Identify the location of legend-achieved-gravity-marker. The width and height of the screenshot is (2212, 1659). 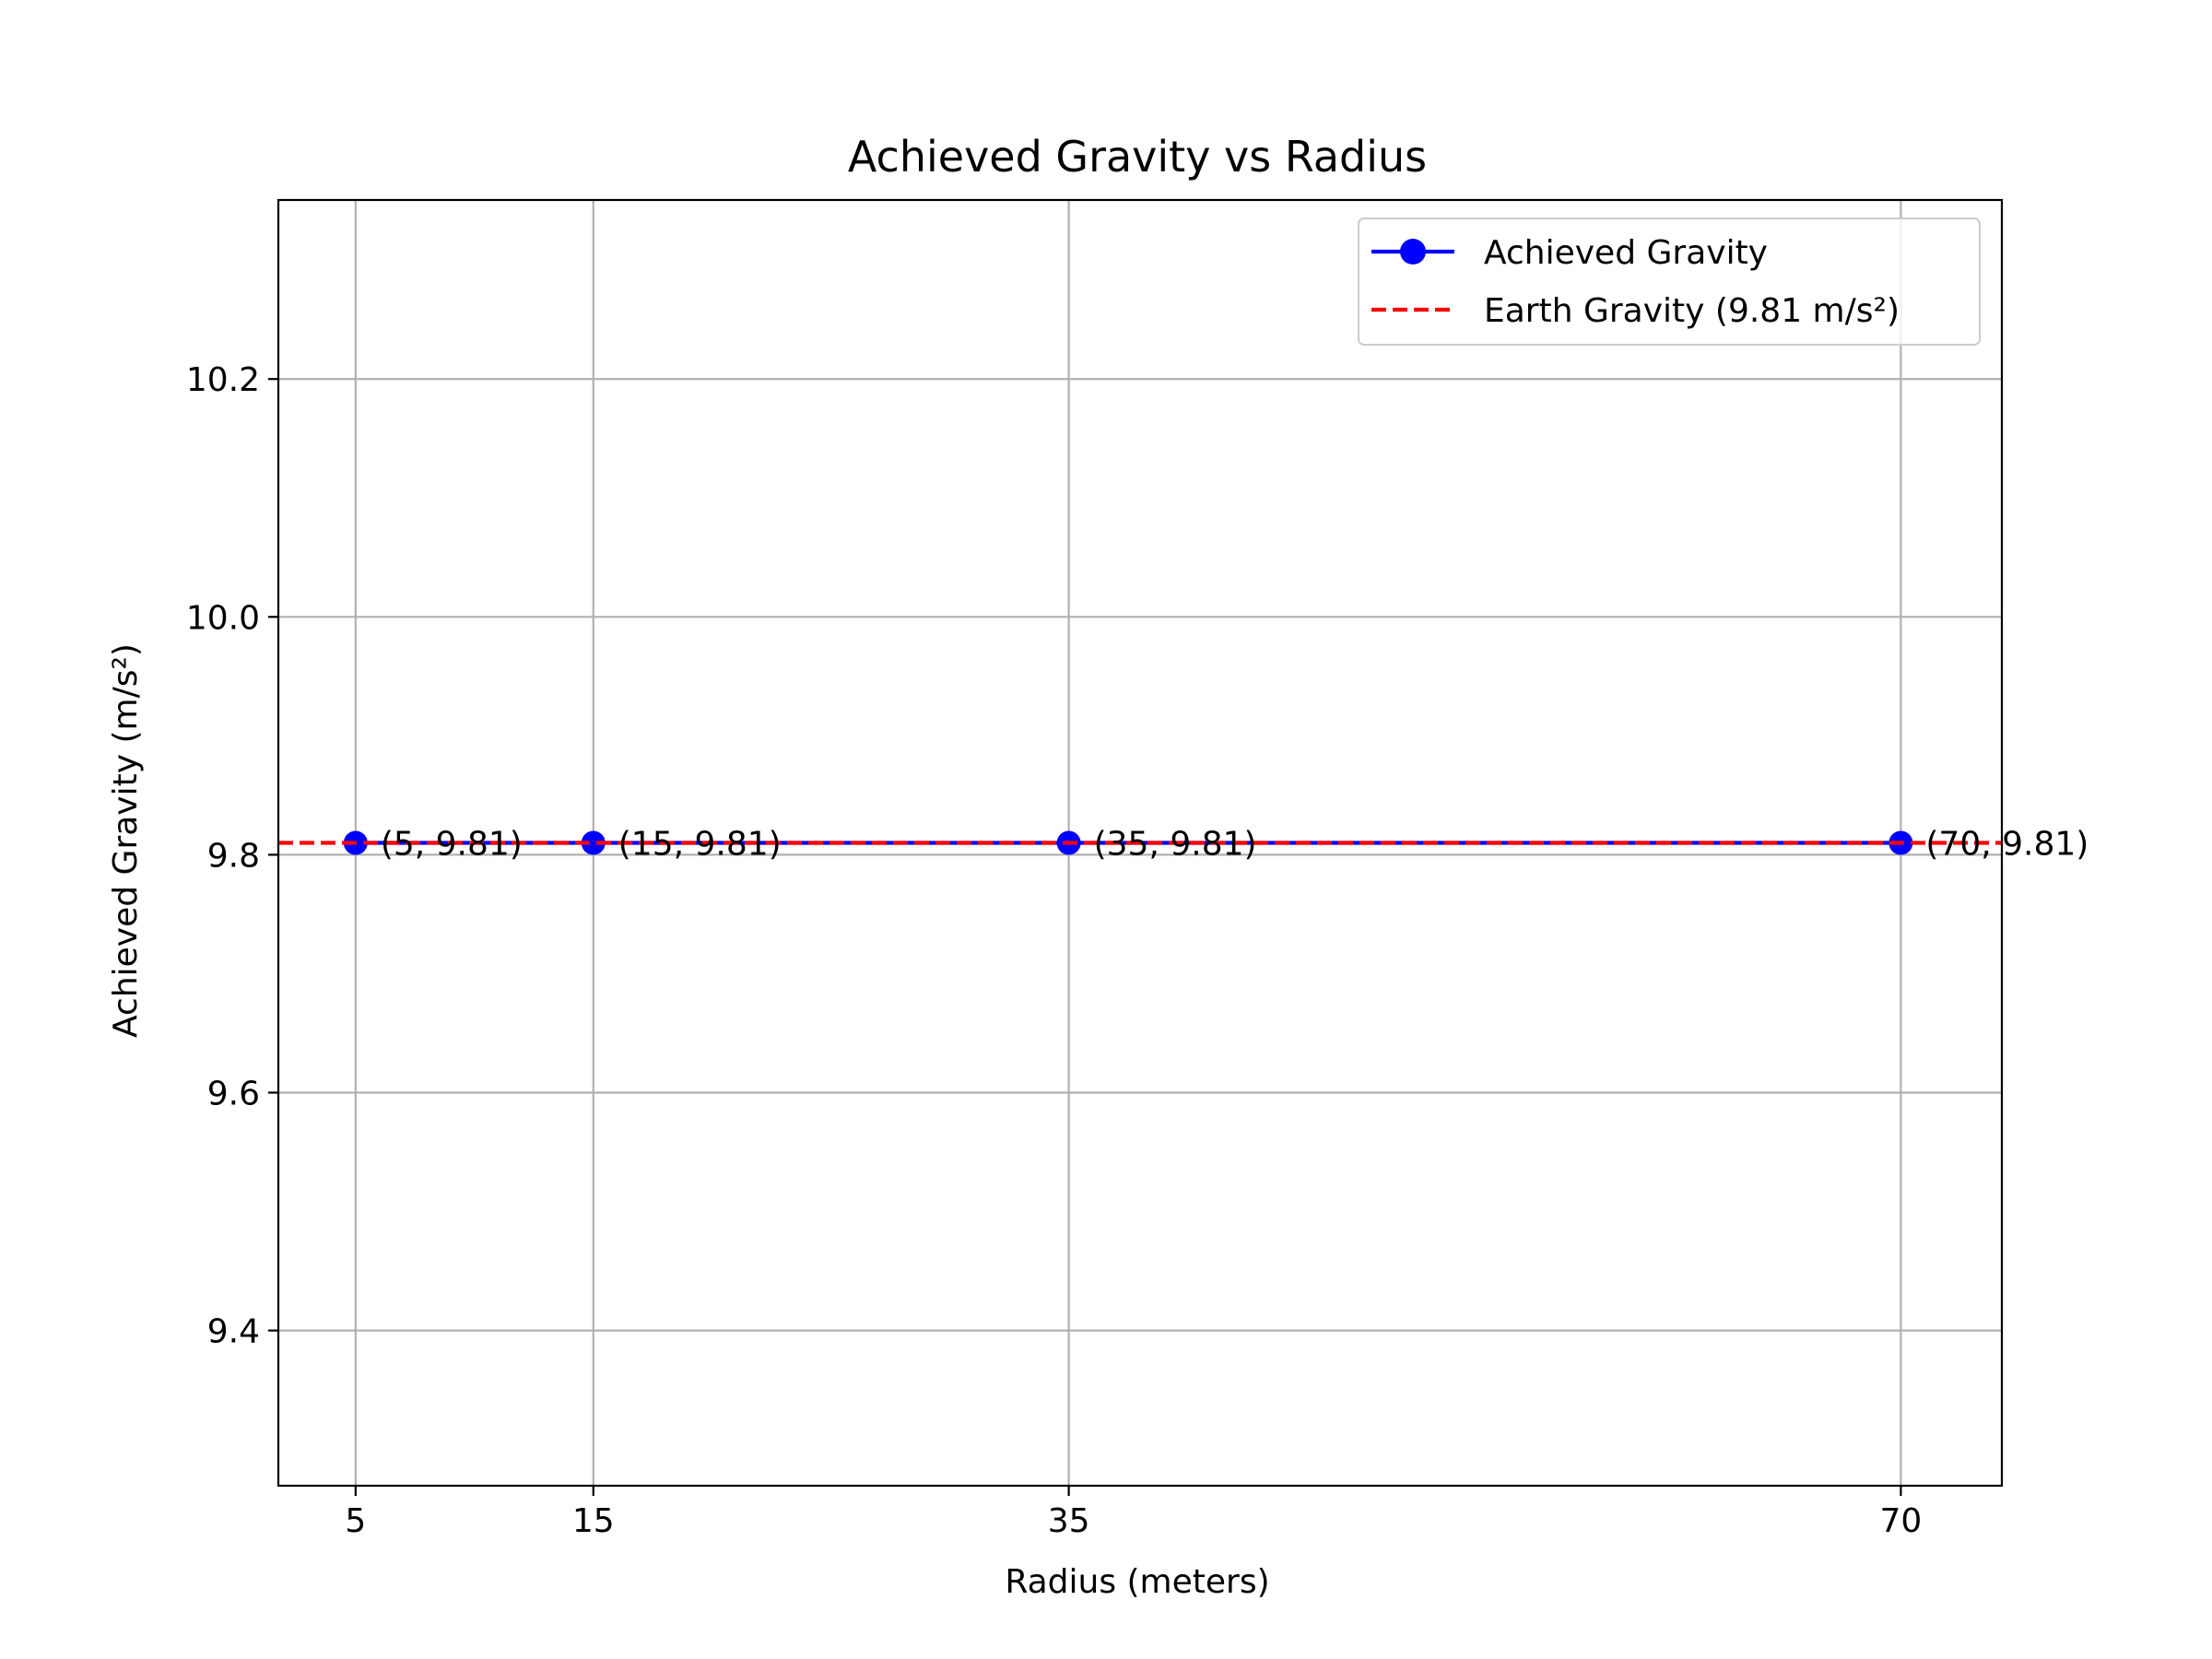
(1413, 252).